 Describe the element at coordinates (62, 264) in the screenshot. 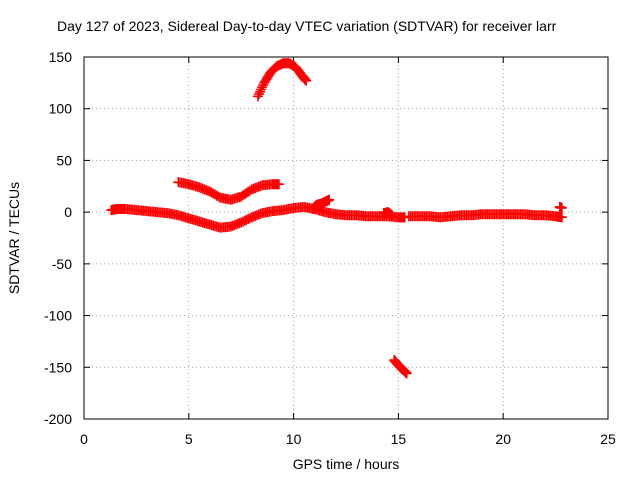

I see `y-tick-label: -50` at that location.